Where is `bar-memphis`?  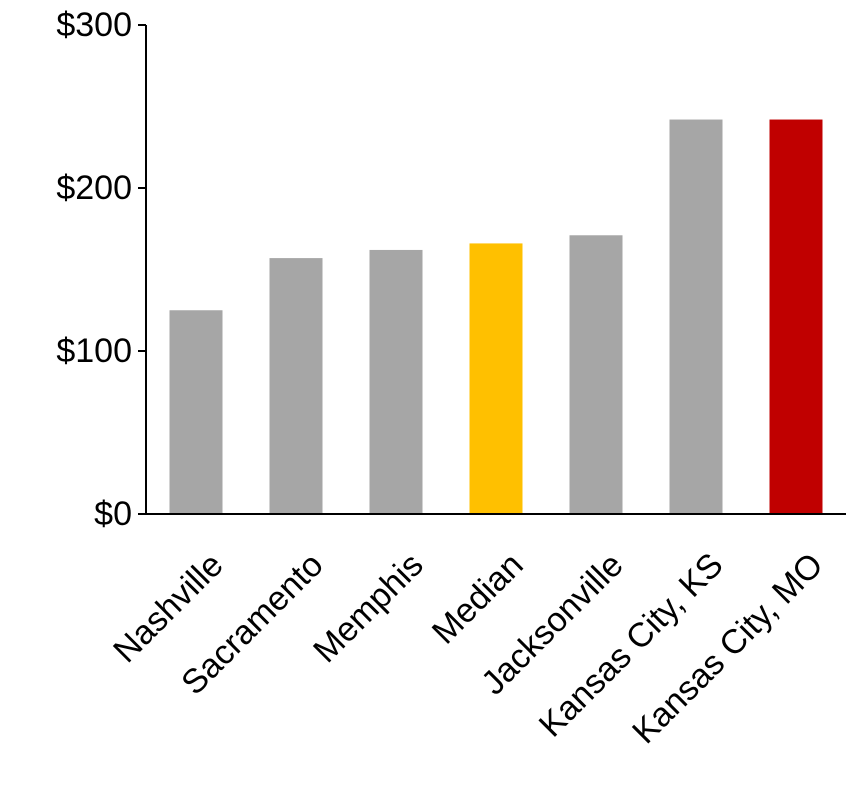
bar-memphis is located at coordinates (396, 381).